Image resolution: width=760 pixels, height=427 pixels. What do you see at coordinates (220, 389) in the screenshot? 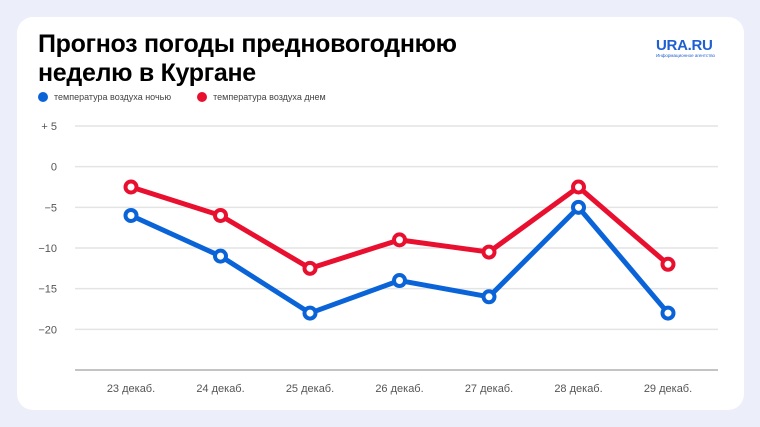
I see `x-tick-label: 24 декаб.` at bounding box center [220, 389].